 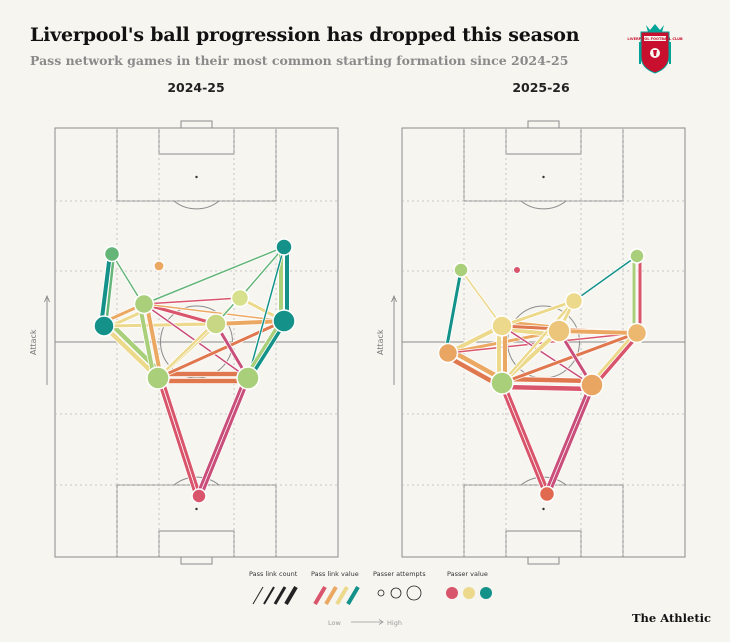 What do you see at coordinates (275, 595) in the screenshot?
I see `legend-link-count-swatches` at bounding box center [275, 595].